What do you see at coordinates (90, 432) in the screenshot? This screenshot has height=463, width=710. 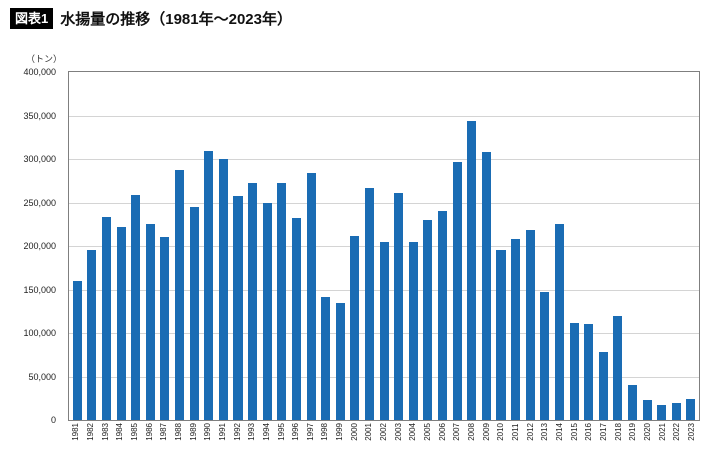 I see `x-tick-label: 1982` at bounding box center [90, 432].